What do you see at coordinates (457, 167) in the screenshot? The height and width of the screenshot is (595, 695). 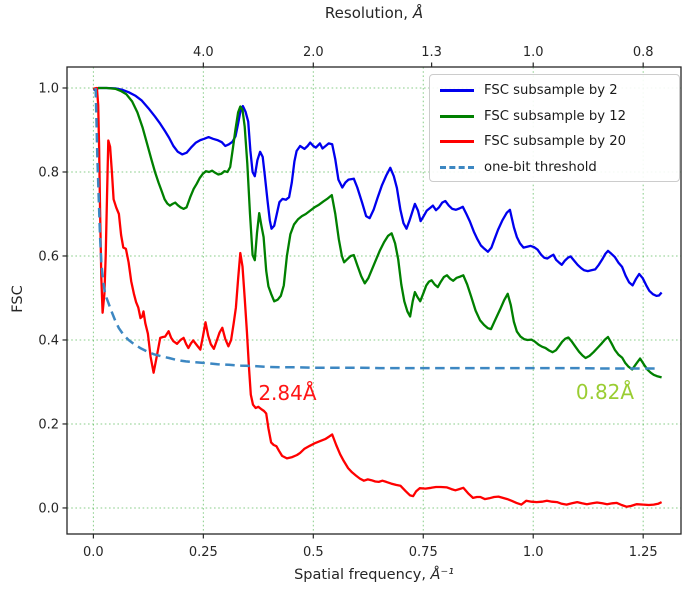 I see `legend-line-sample-threshold` at bounding box center [457, 167].